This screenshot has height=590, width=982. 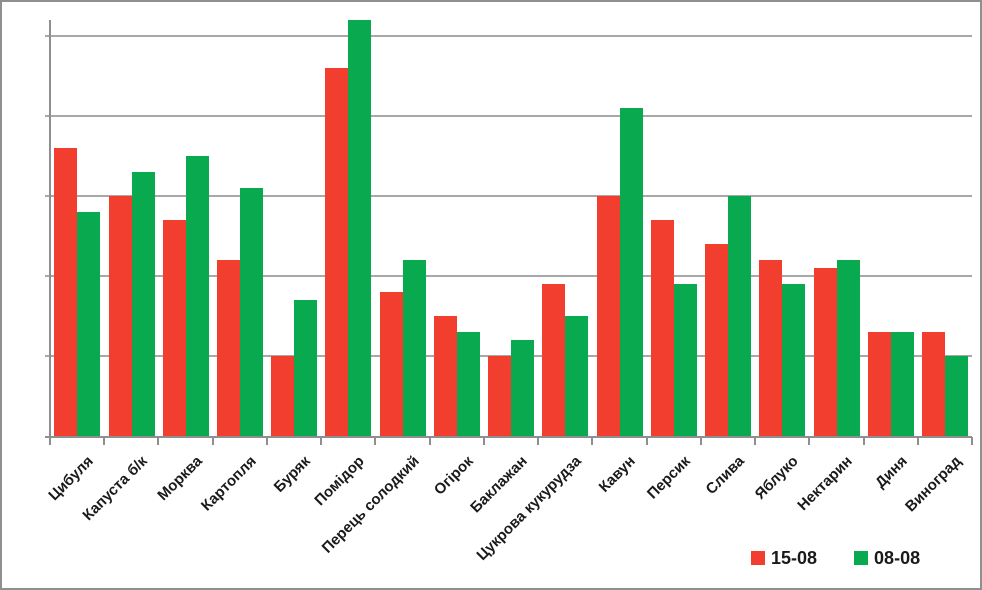 I want to click on bar-15-08-Слива, so click(x=717, y=340).